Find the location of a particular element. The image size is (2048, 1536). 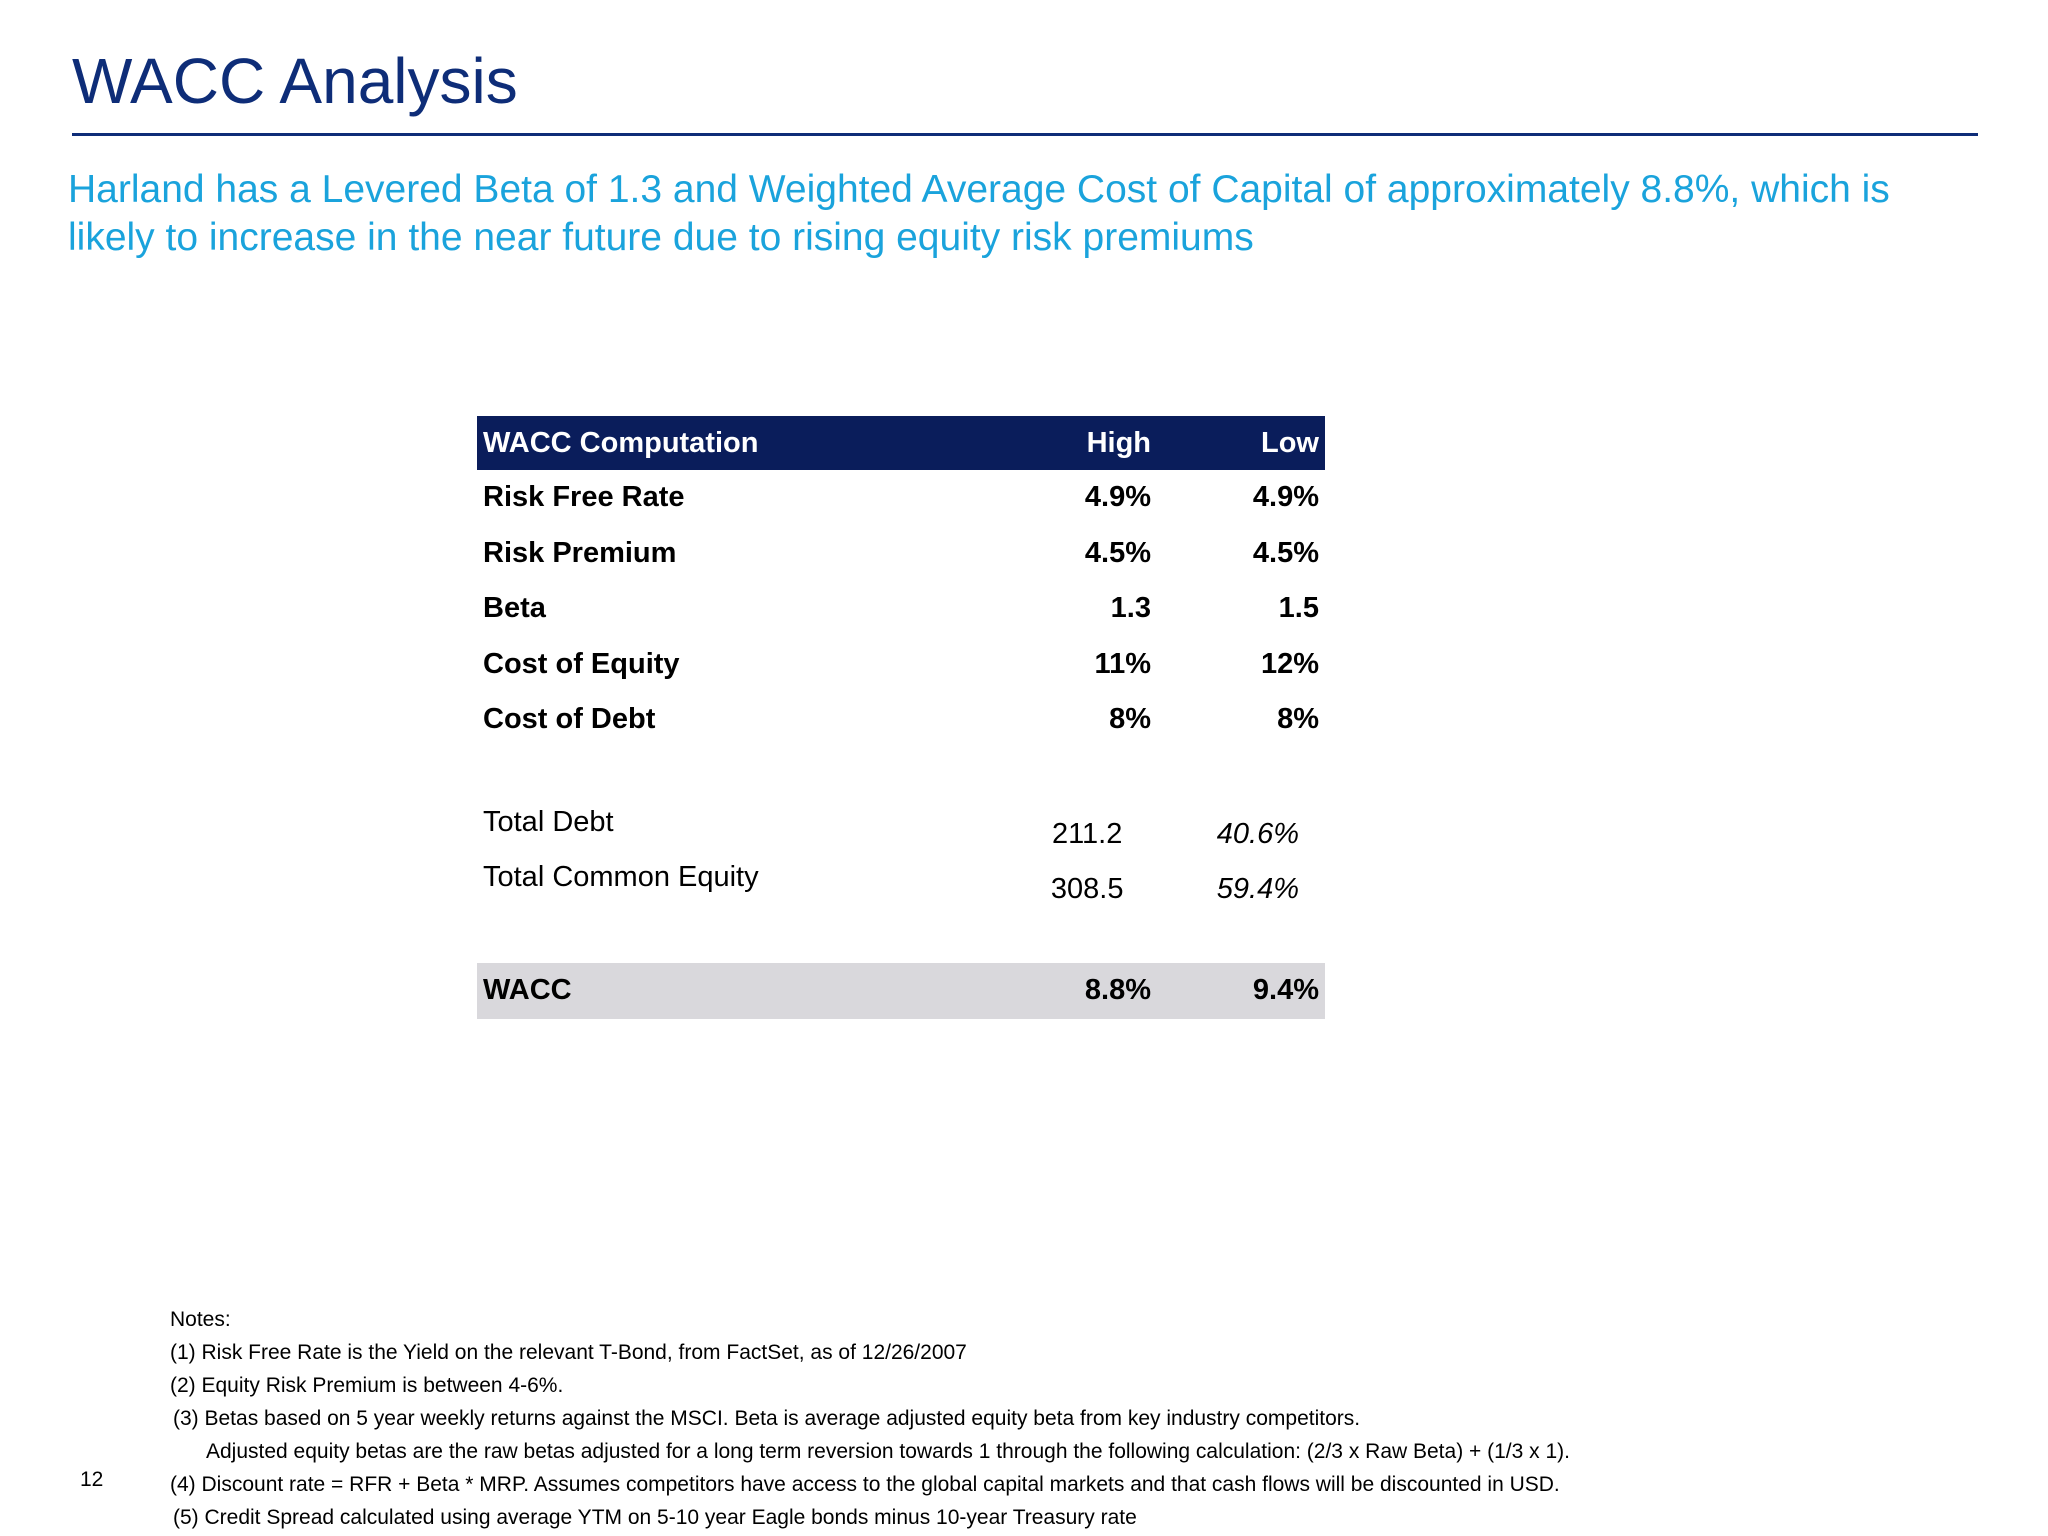

wacc-total-row: WACC 8.8% 9.4% is located at coordinates (901, 990).